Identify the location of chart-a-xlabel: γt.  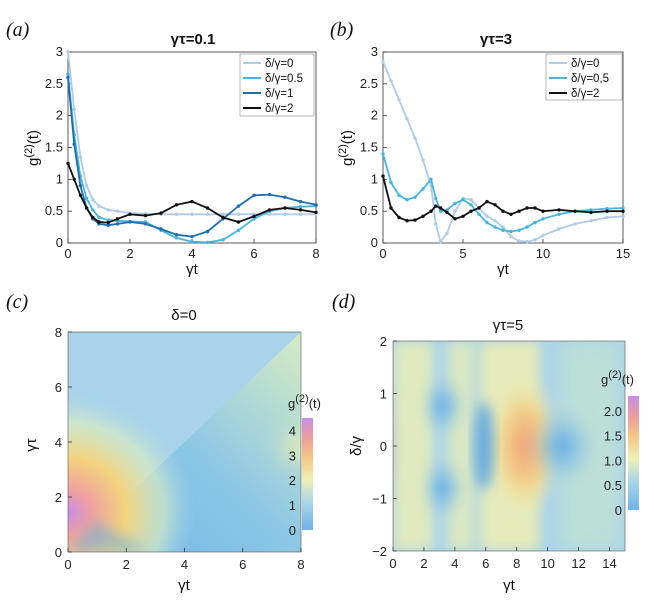
(192, 269).